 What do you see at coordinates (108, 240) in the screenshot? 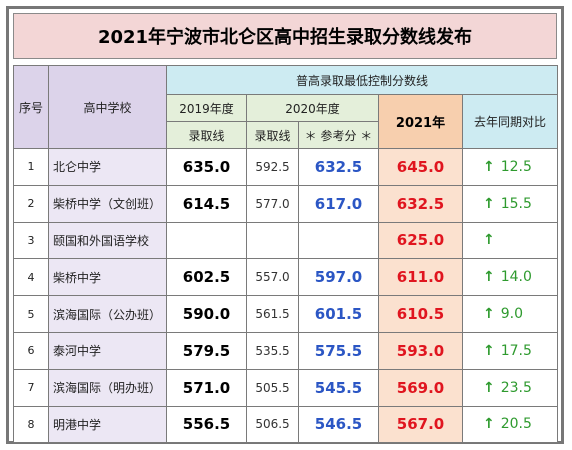
I see `row-school: 颐国和外国语学校` at bounding box center [108, 240].